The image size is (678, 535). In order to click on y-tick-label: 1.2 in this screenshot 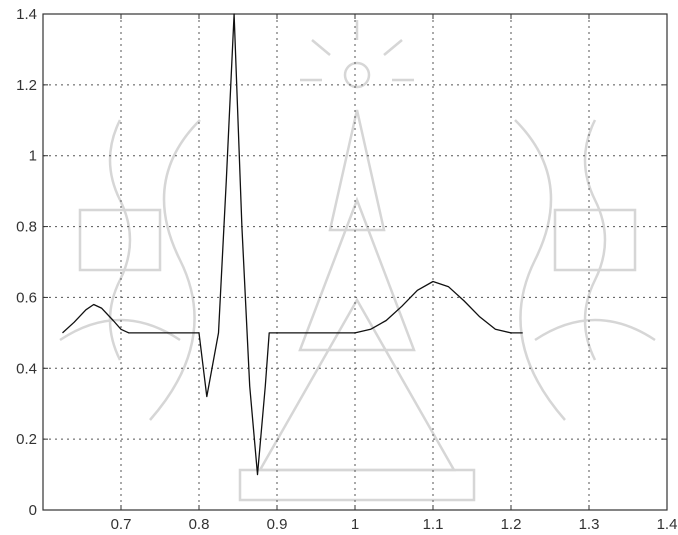, I will do `click(26, 85)`.